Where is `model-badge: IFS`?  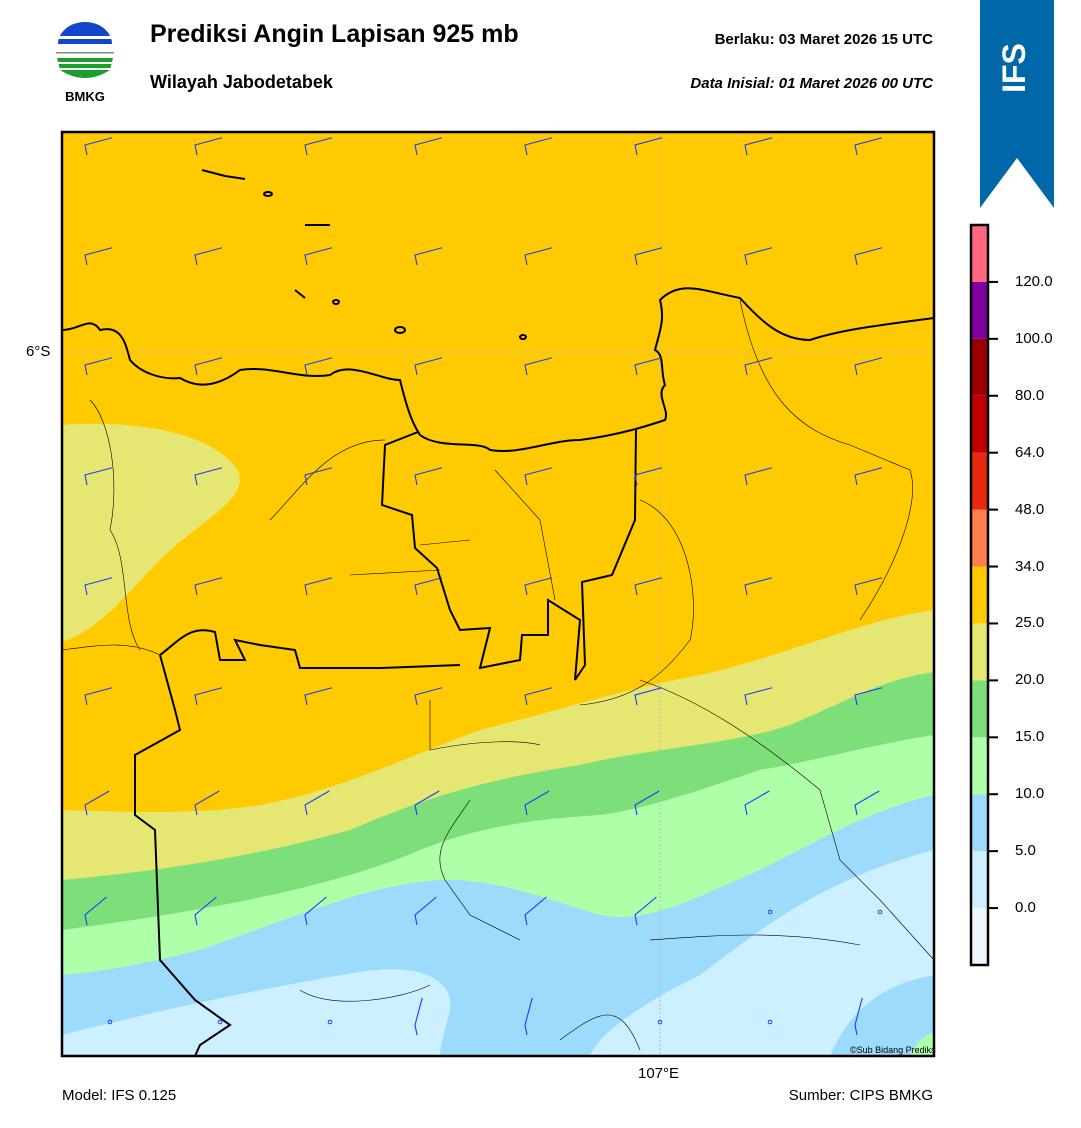 model-badge: IFS is located at coordinates (1017, 104).